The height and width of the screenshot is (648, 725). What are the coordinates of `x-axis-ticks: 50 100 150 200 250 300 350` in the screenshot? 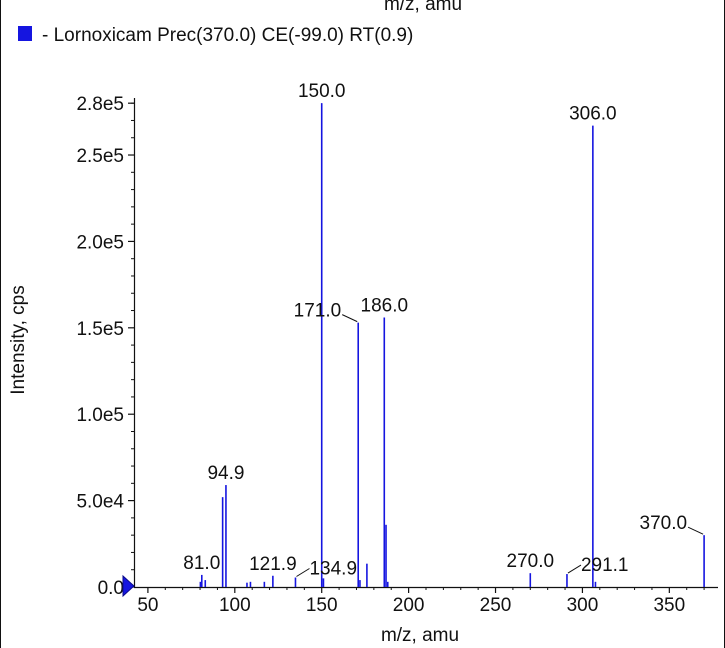 It's located at (421, 601).